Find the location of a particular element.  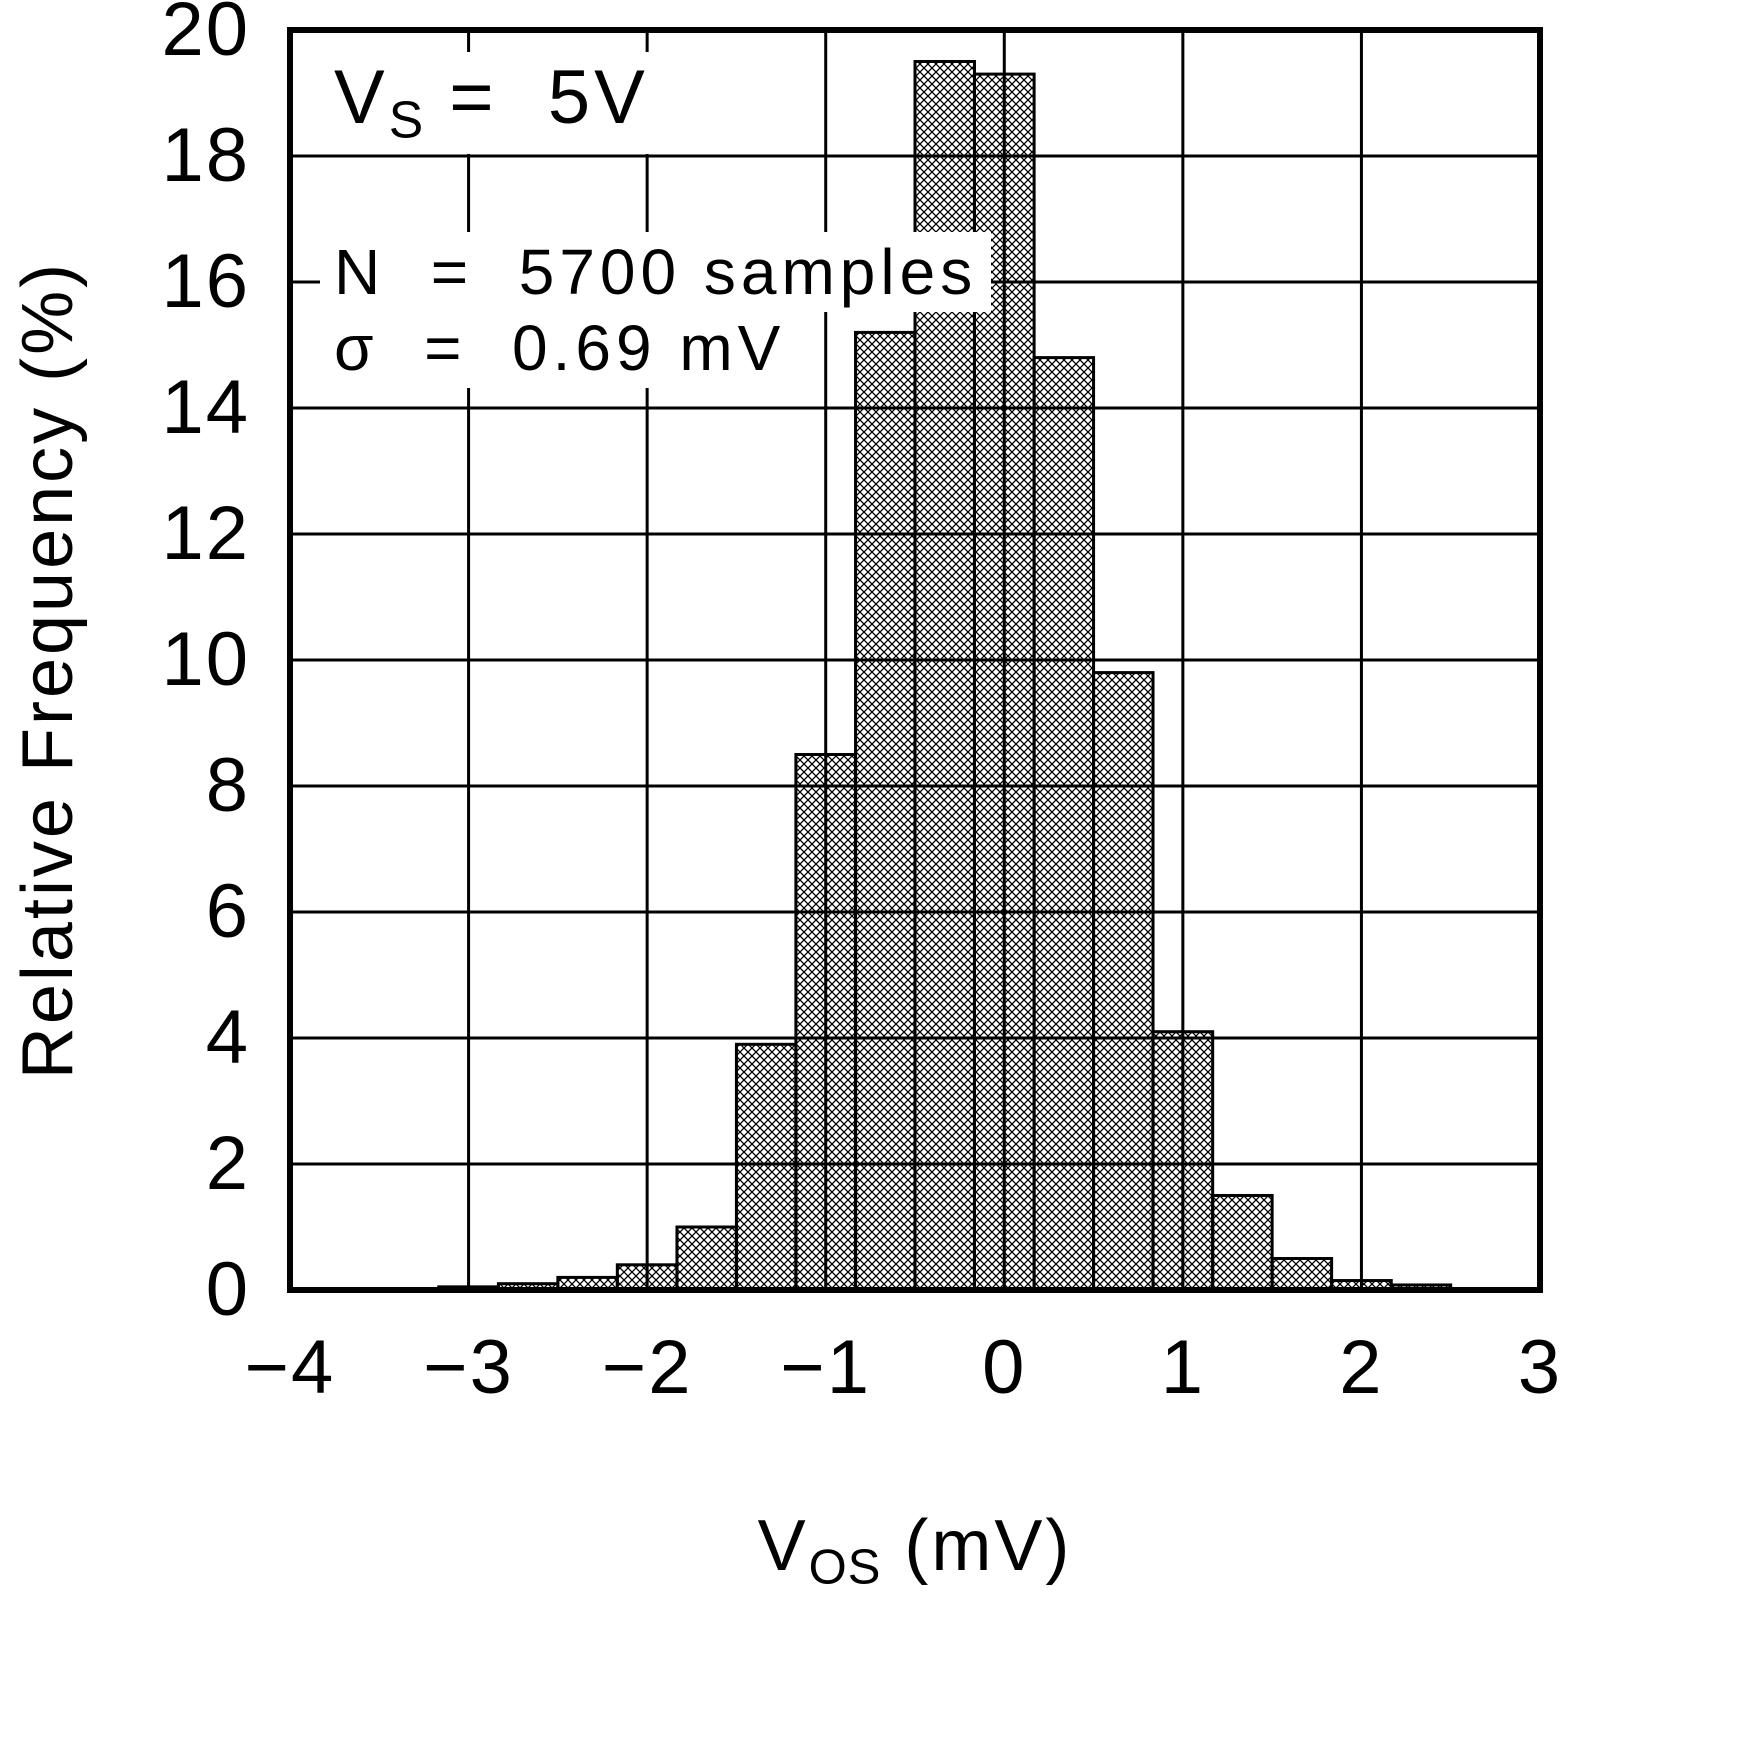

y-tick-label: 10 is located at coordinates (205, 659).